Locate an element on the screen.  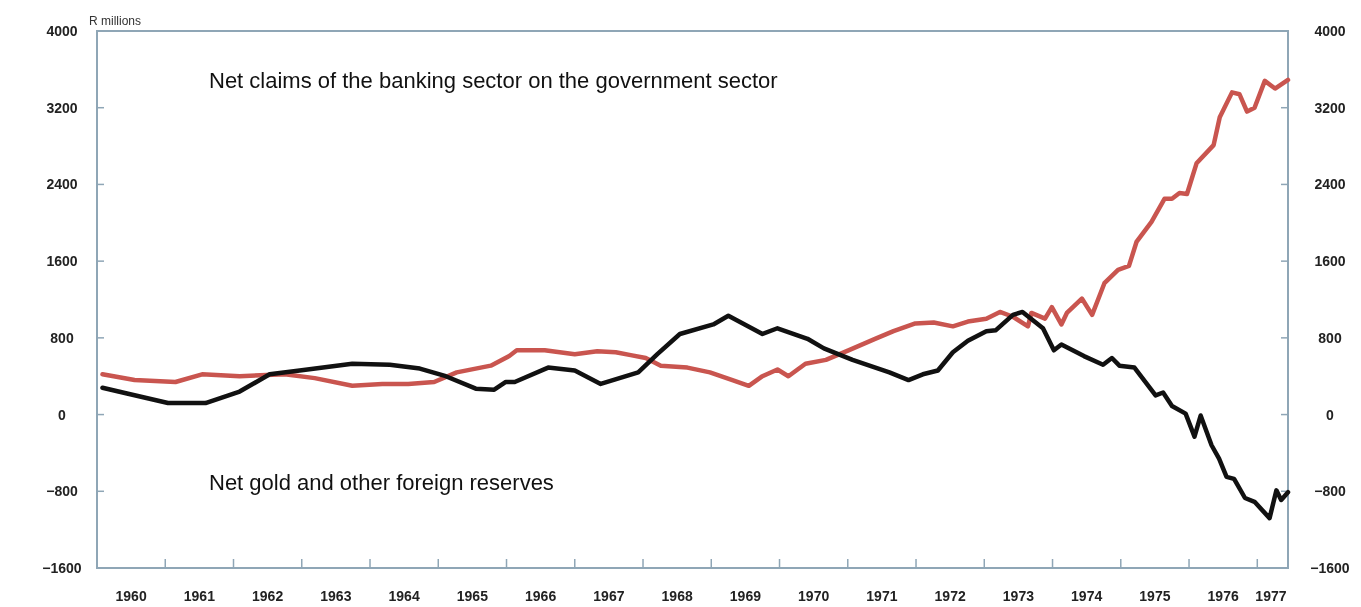
y-tick-label: 3200 is located at coordinates (62, 107).